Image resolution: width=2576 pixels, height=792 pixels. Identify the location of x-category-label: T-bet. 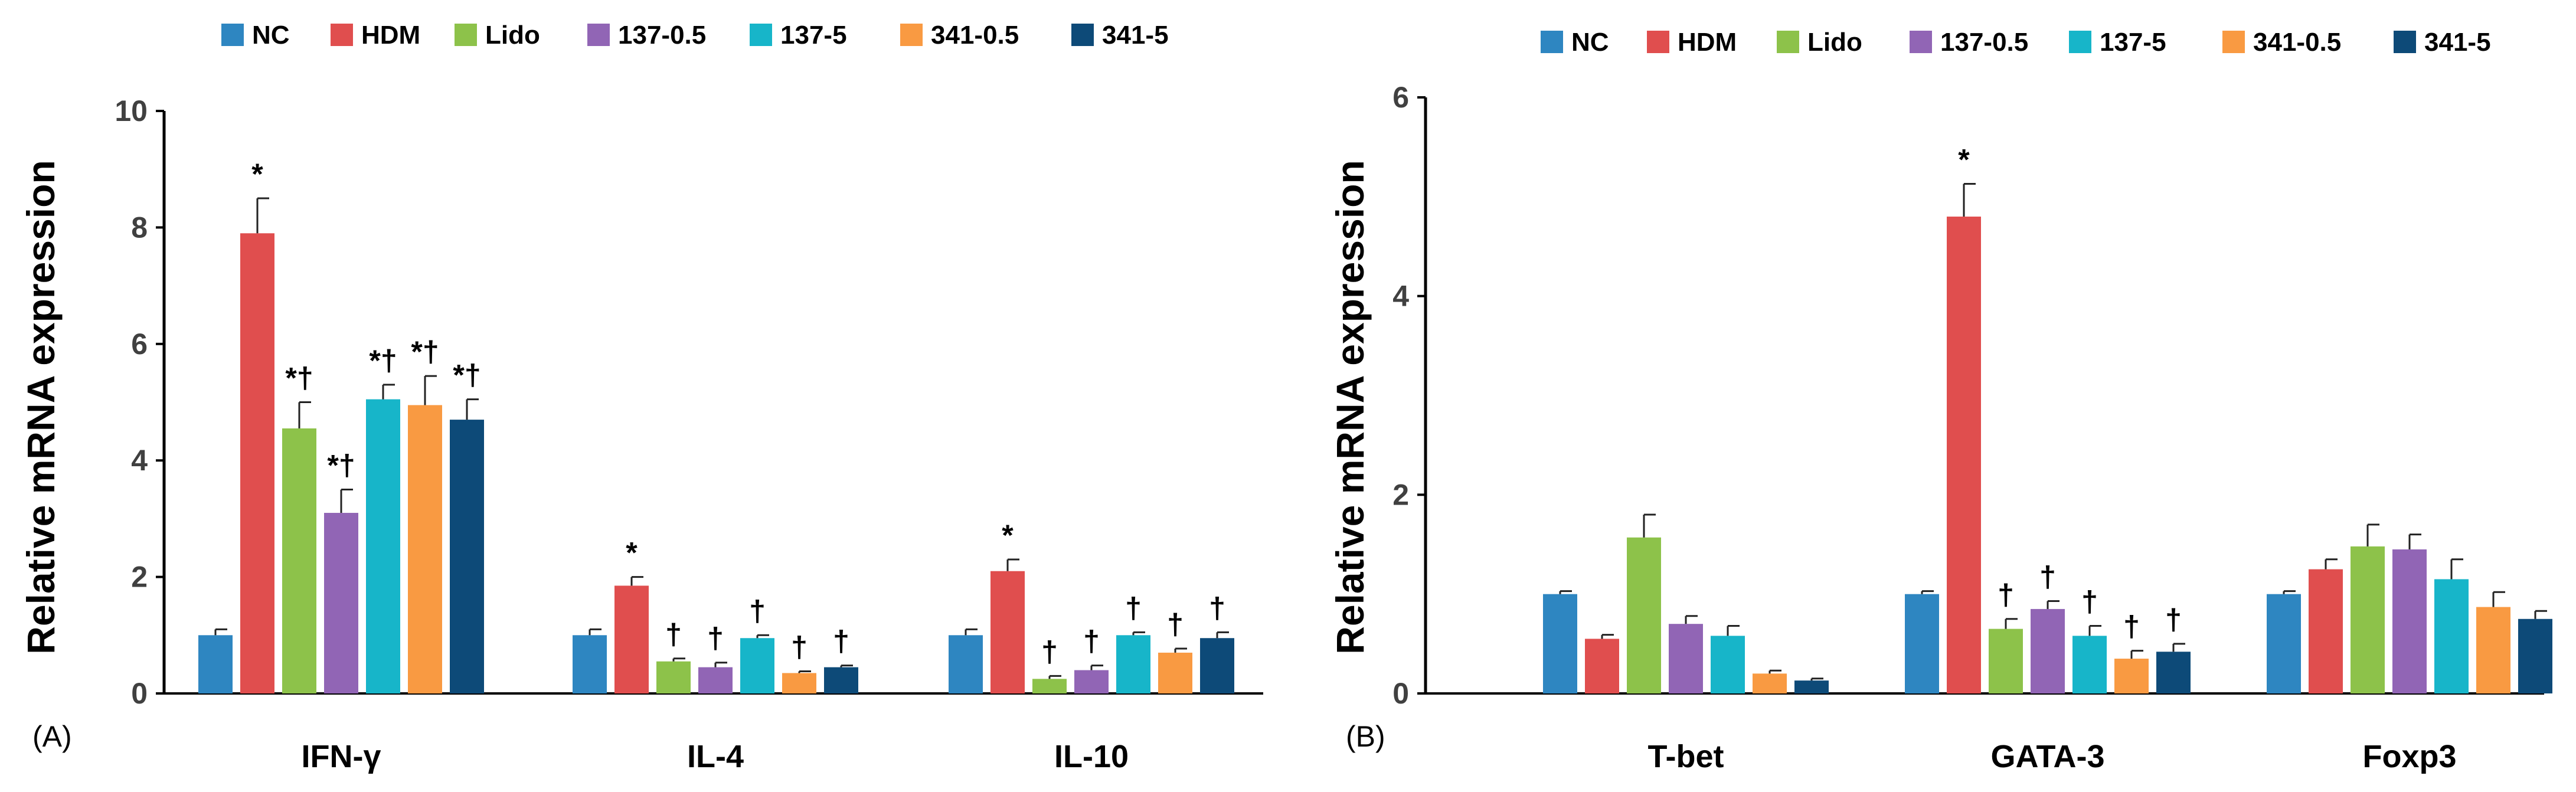
(1686, 756).